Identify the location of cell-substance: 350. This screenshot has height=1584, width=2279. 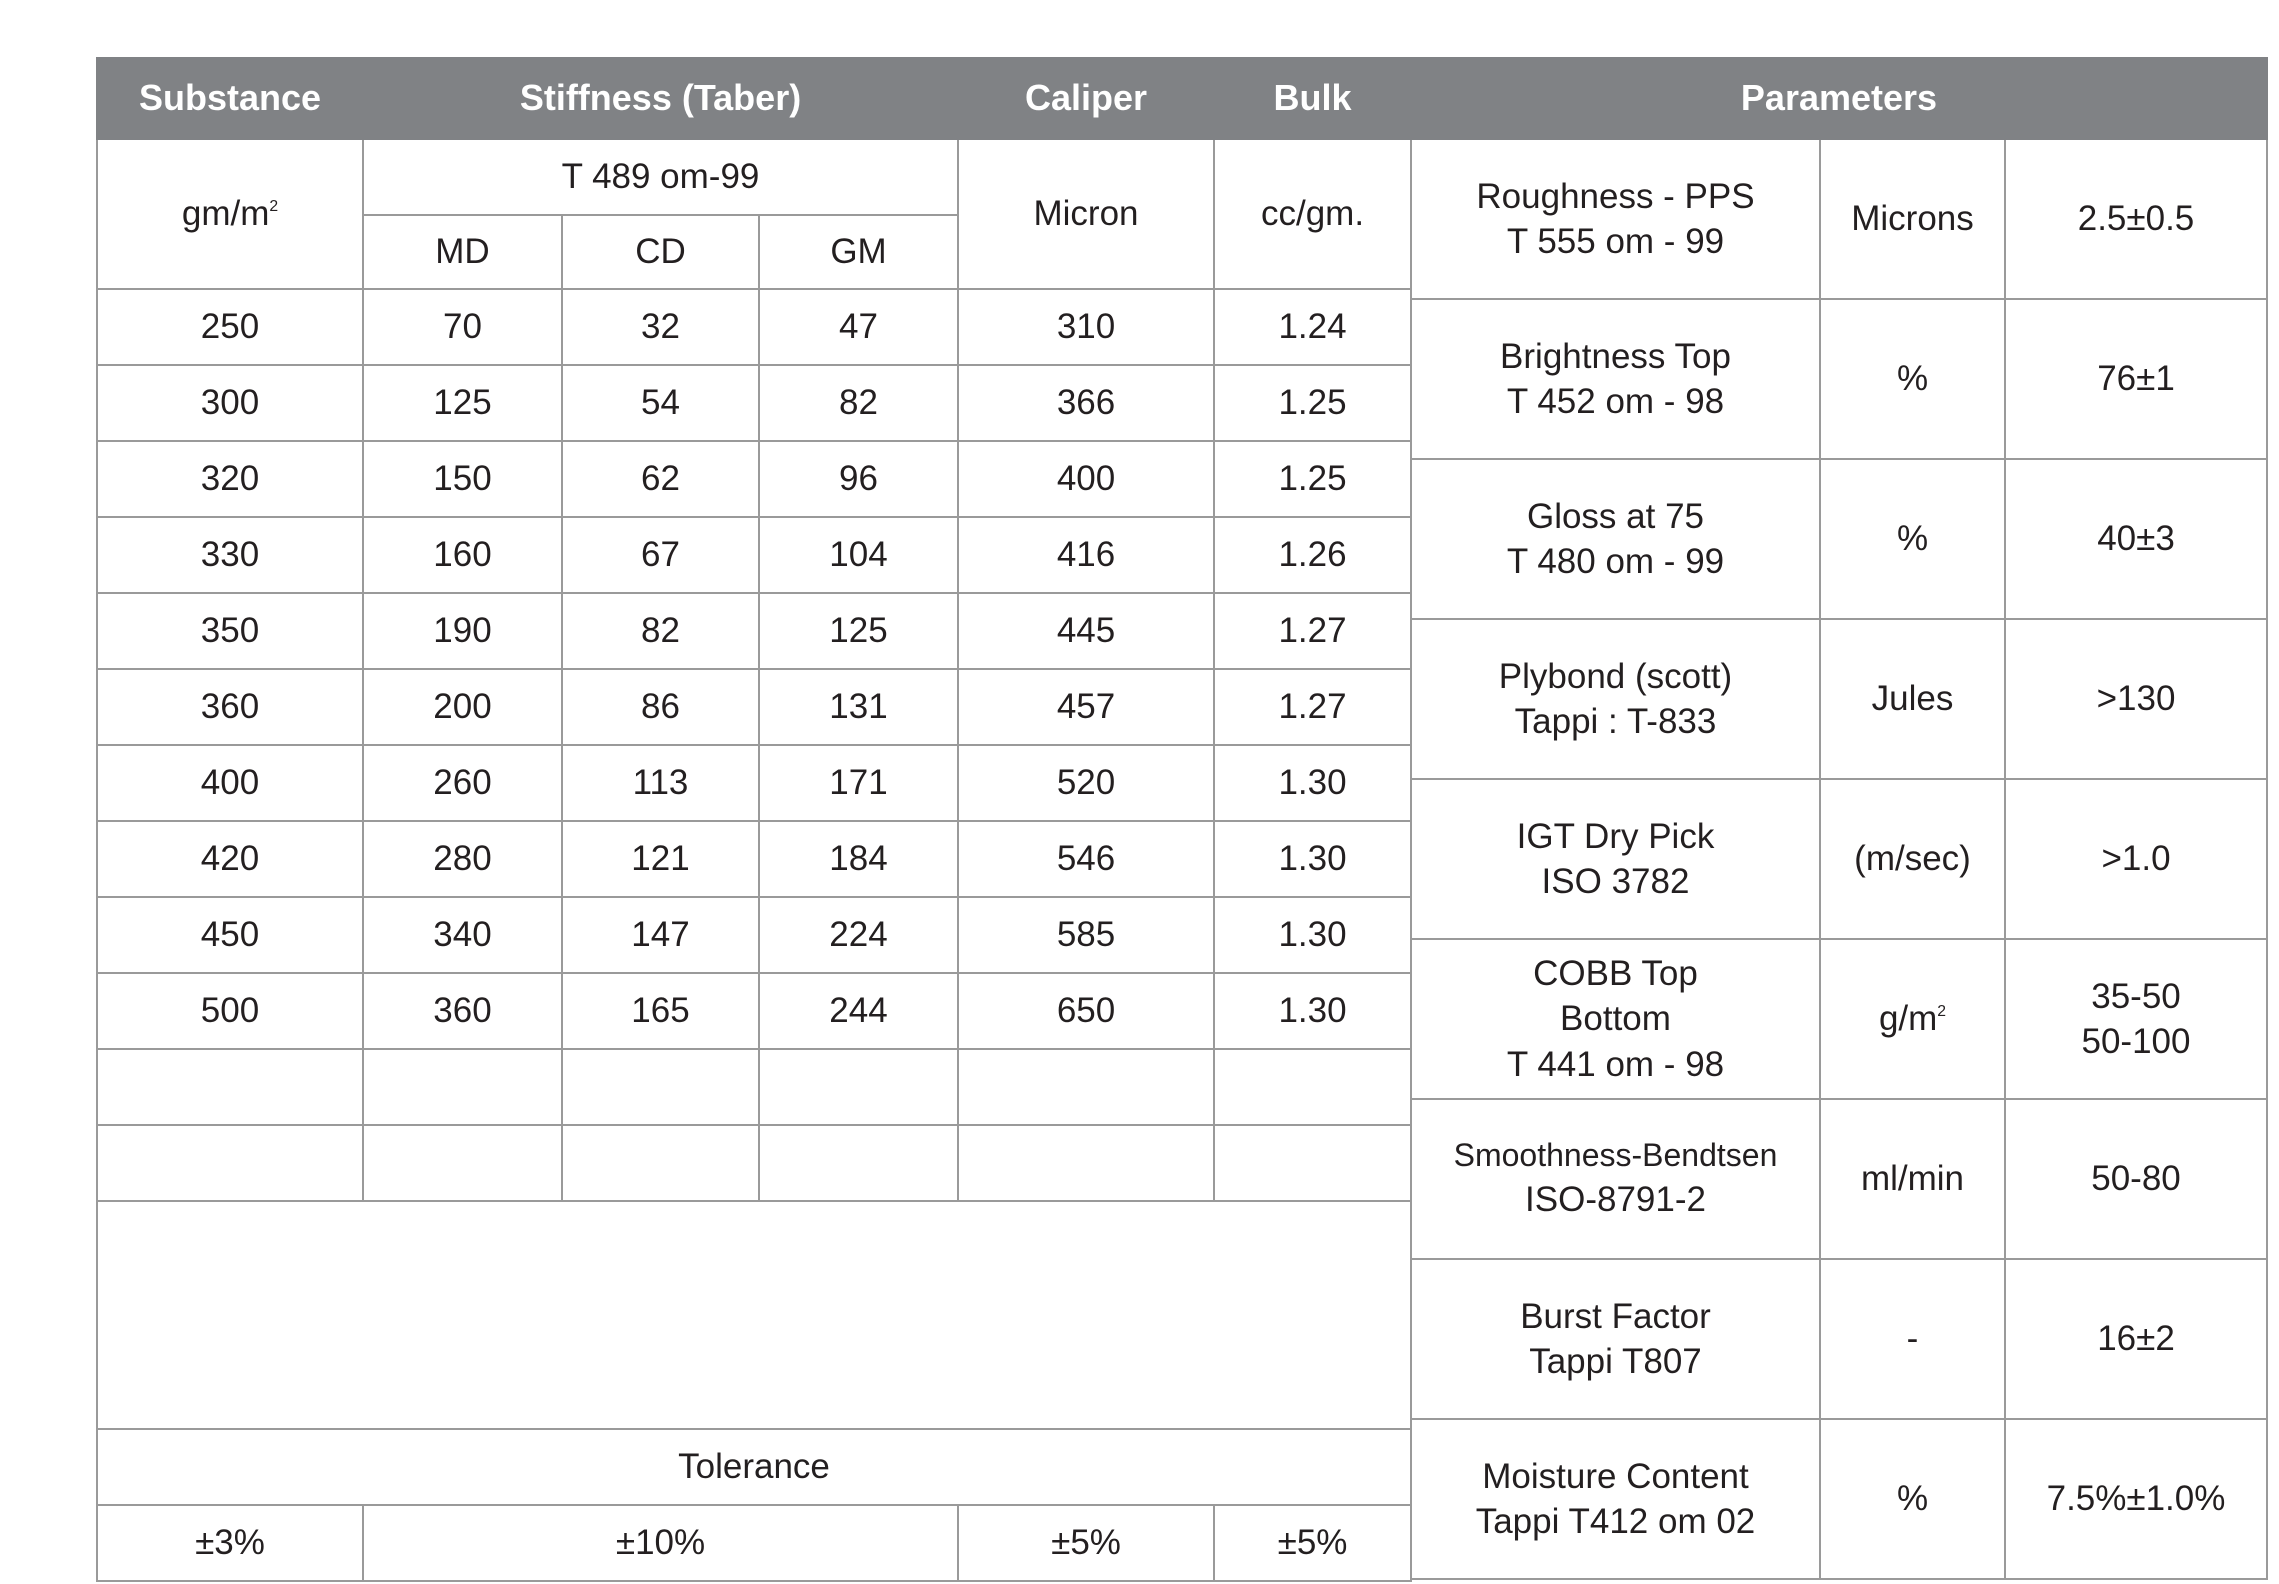
(230, 631).